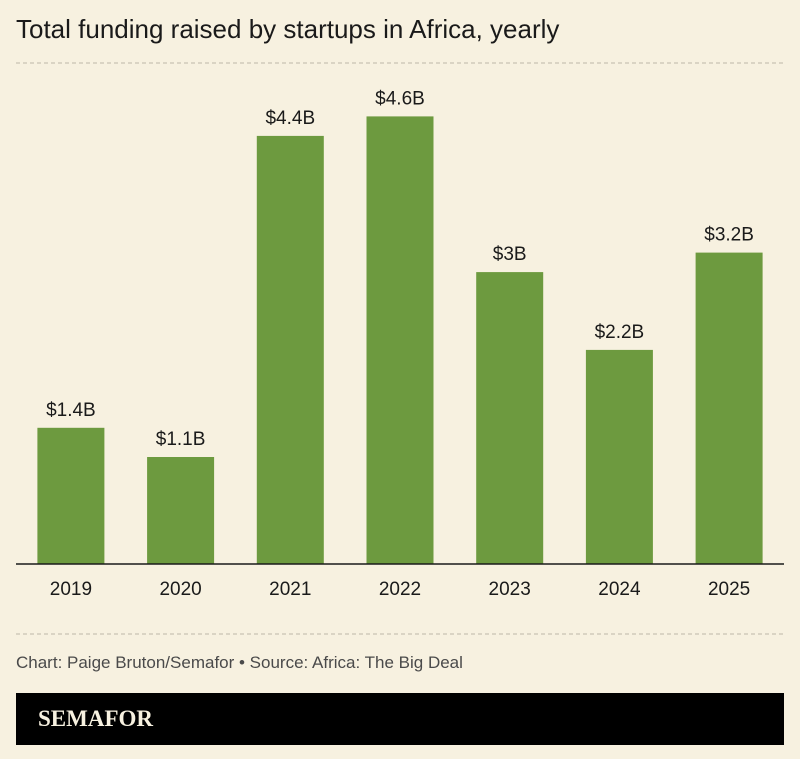  I want to click on brand-footer-bar: SEMAFOR, so click(400, 719).